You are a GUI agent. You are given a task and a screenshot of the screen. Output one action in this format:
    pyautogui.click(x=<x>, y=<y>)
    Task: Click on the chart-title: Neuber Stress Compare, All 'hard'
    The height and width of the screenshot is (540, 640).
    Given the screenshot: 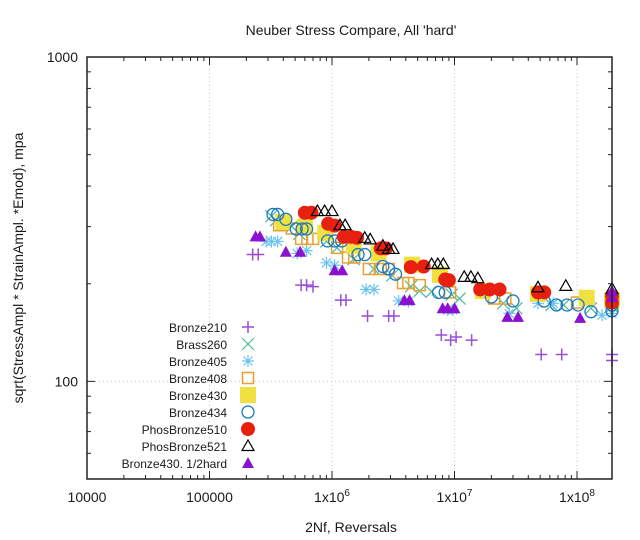 What is the action you would take?
    pyautogui.click(x=351, y=30)
    